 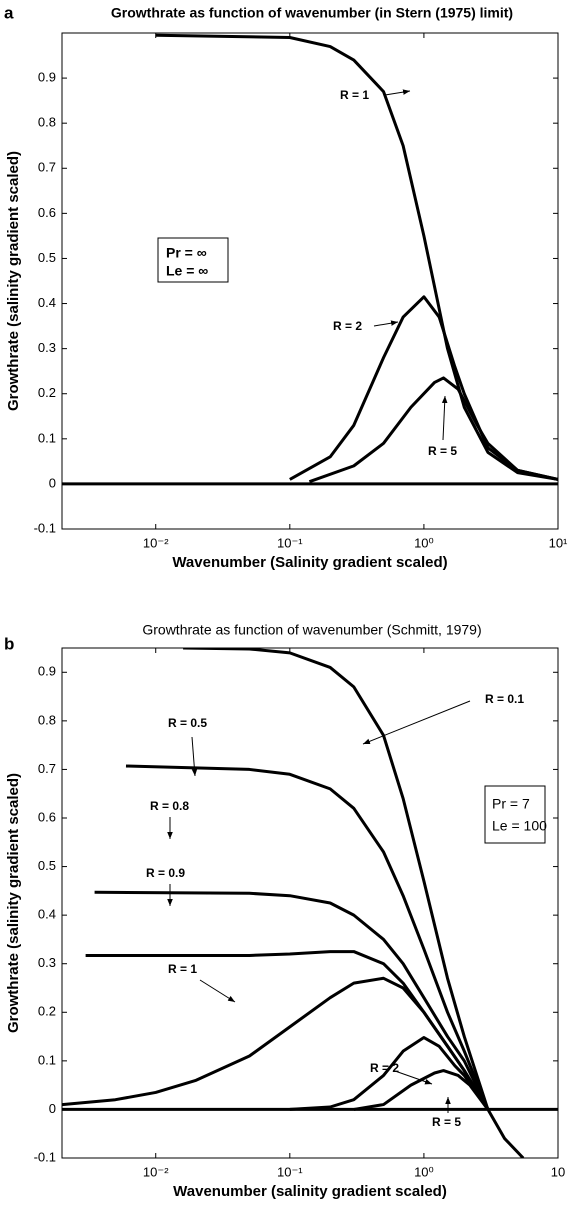 I want to click on panel-letter: a, so click(x=9, y=12).